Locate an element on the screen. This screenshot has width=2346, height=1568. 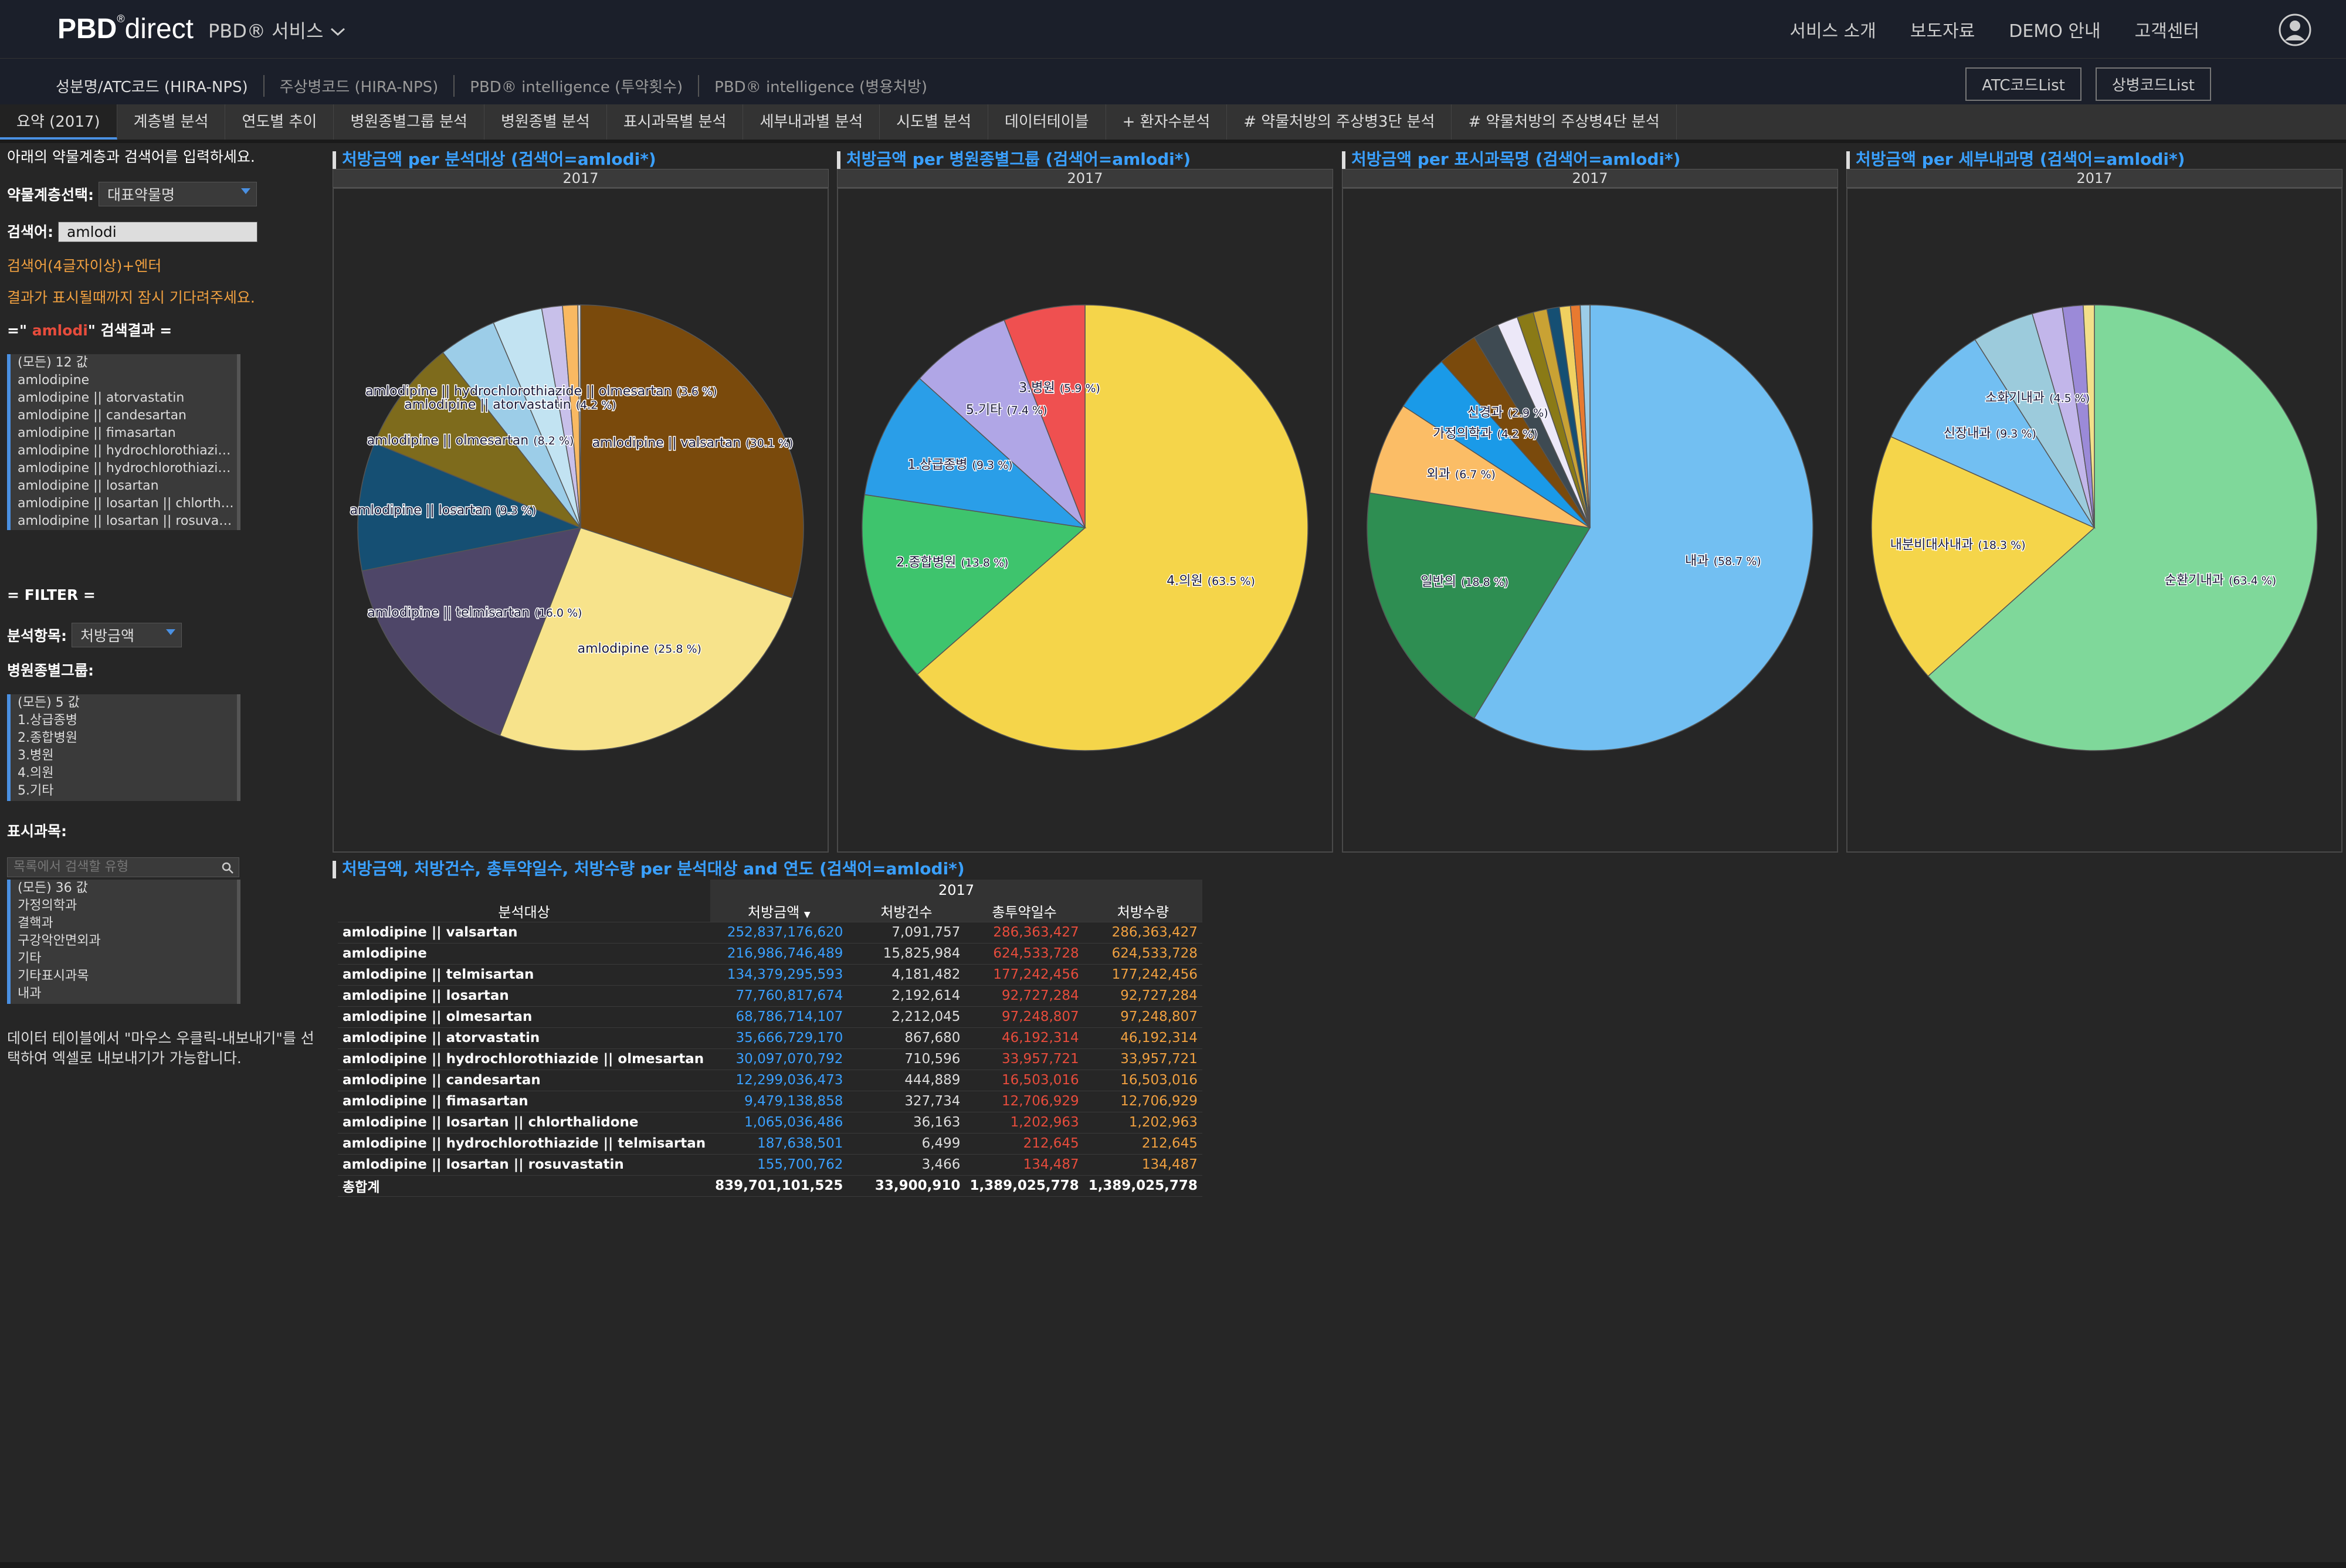
tab-diagnosis4: # 약물처방의 주상병4단 분석 is located at coordinates (1565, 122).